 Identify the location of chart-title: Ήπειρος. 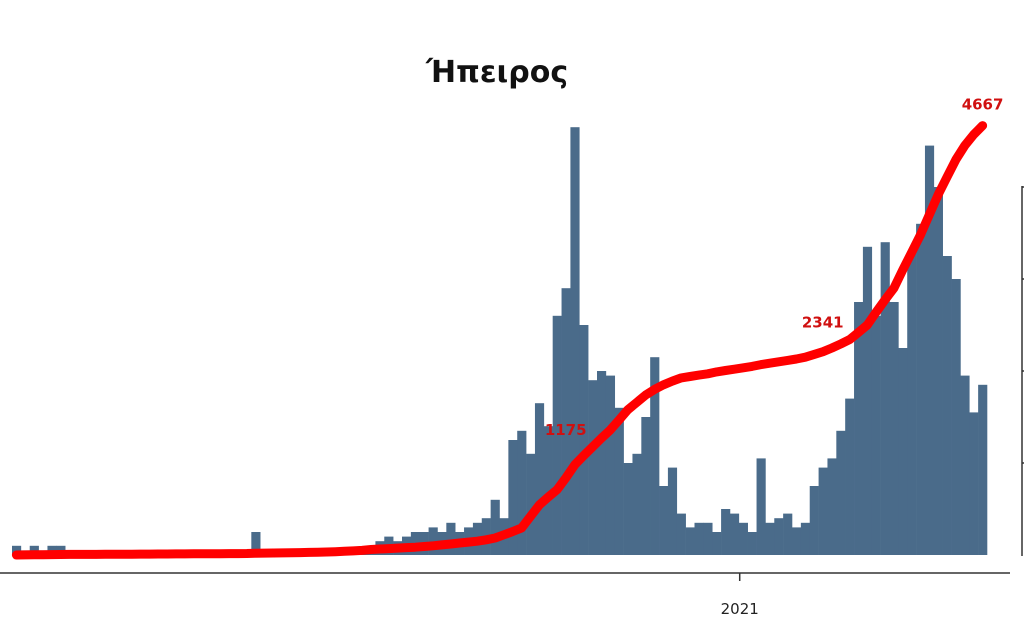
(496, 72).